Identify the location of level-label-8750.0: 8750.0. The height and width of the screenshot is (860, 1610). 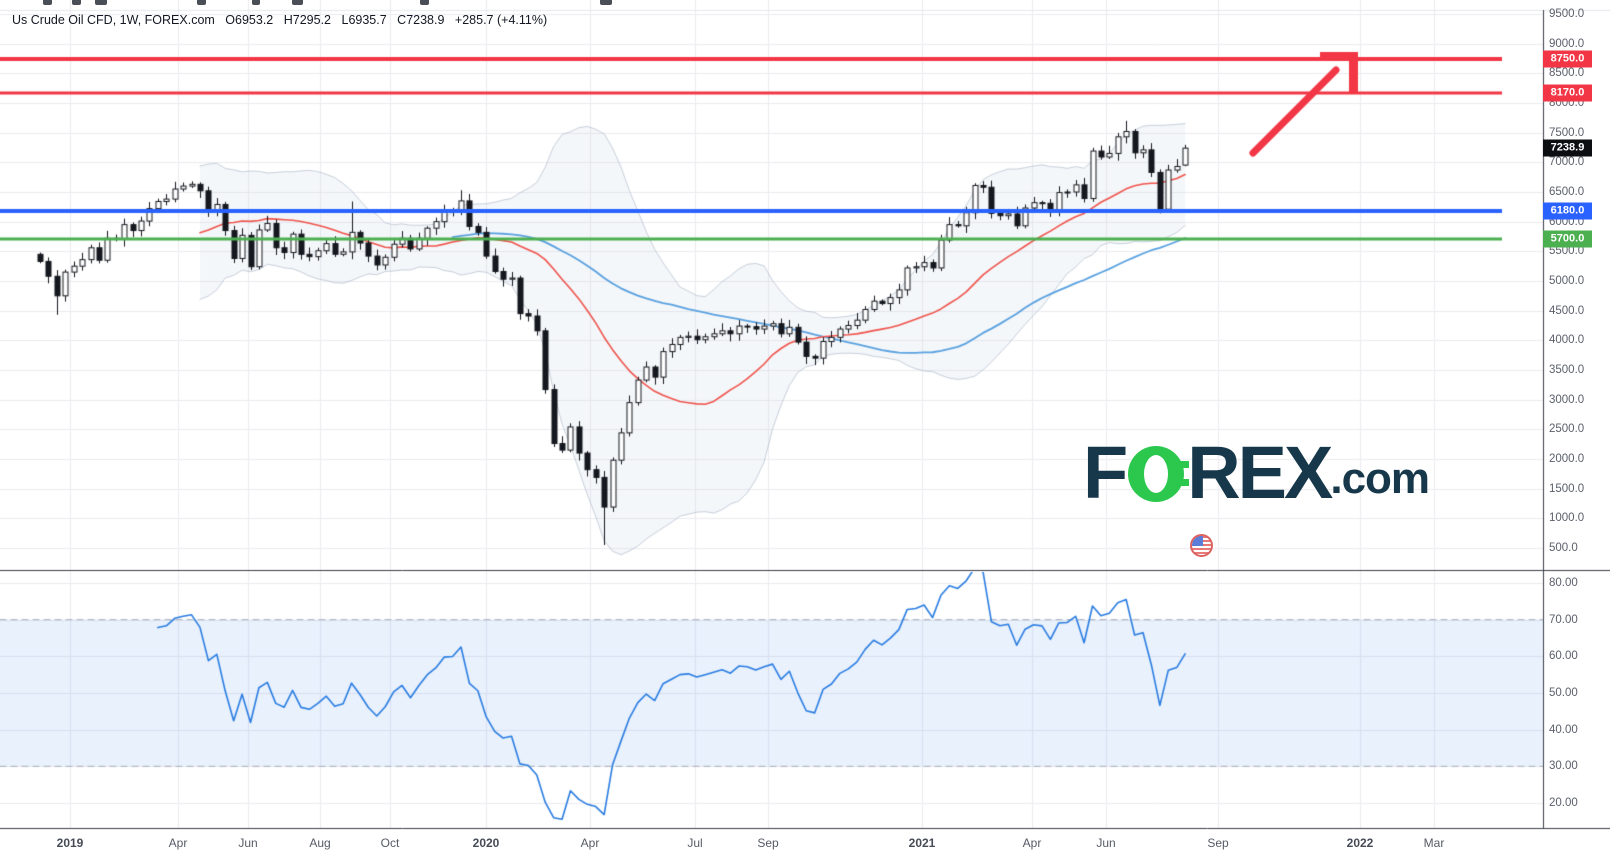
(1567, 58).